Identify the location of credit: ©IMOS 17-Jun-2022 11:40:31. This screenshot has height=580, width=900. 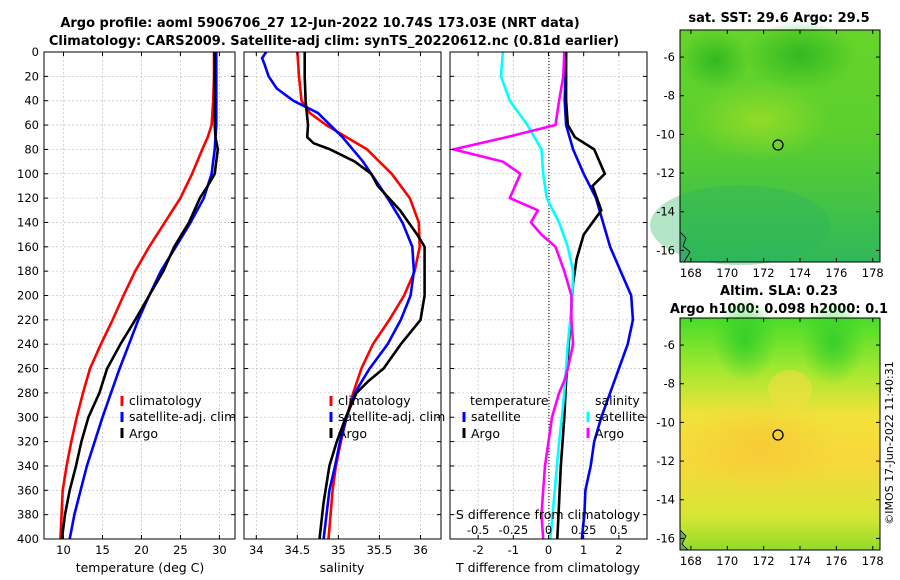
(889, 443).